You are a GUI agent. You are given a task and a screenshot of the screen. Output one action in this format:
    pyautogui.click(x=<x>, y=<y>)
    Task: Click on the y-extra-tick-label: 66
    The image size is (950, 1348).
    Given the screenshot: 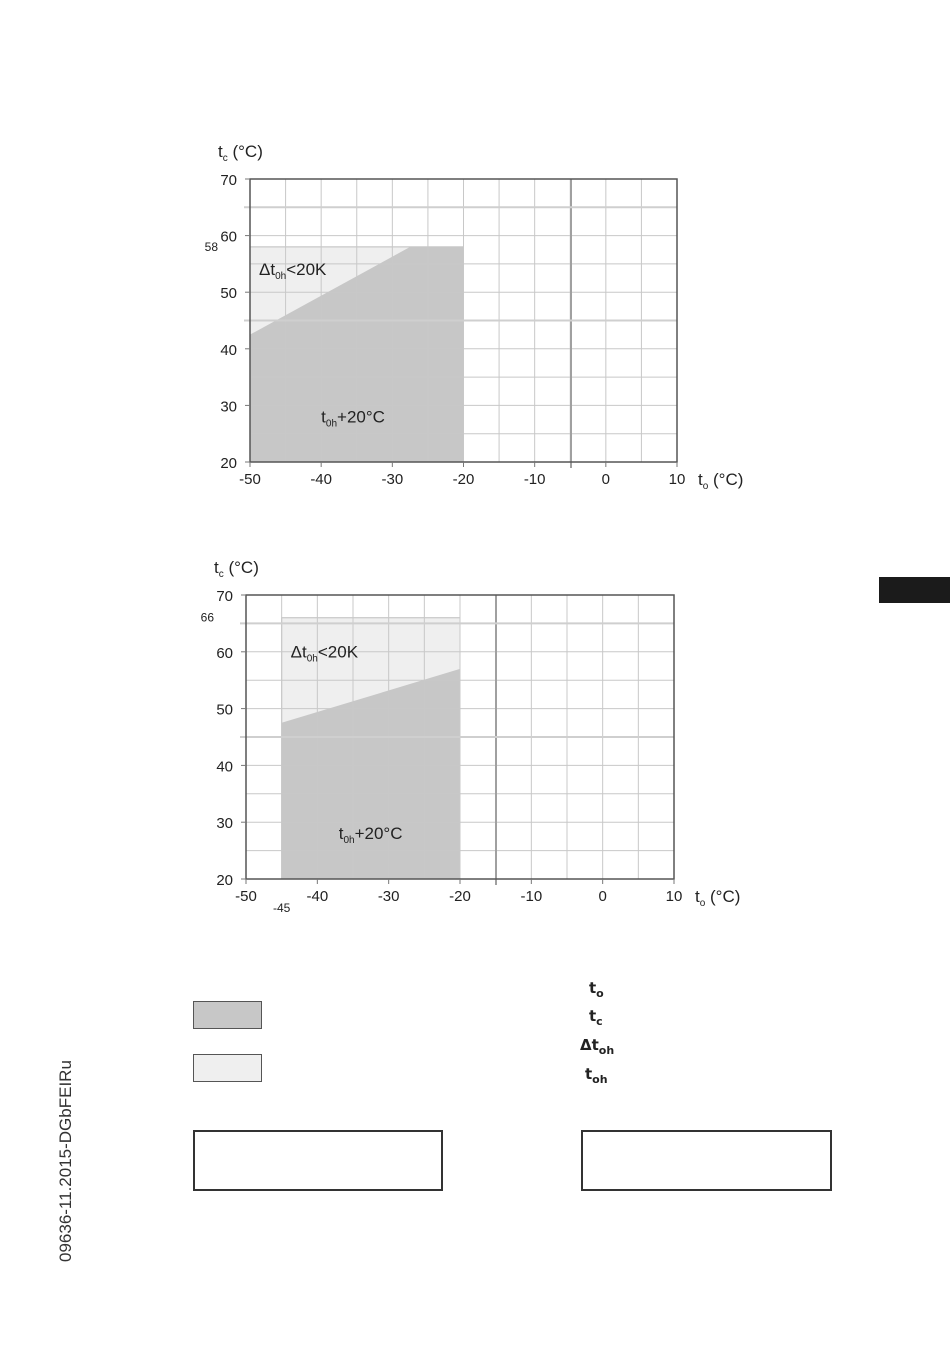 What is the action you would take?
    pyautogui.click(x=208, y=618)
    